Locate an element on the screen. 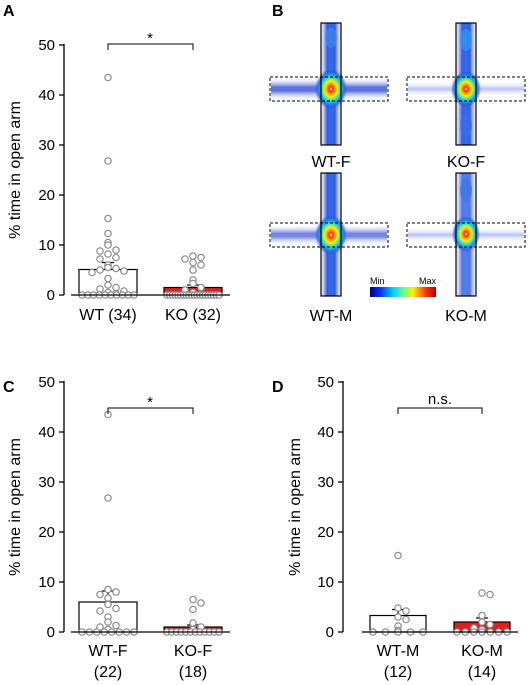  x-category-label: WT-M is located at coordinates (398, 651).